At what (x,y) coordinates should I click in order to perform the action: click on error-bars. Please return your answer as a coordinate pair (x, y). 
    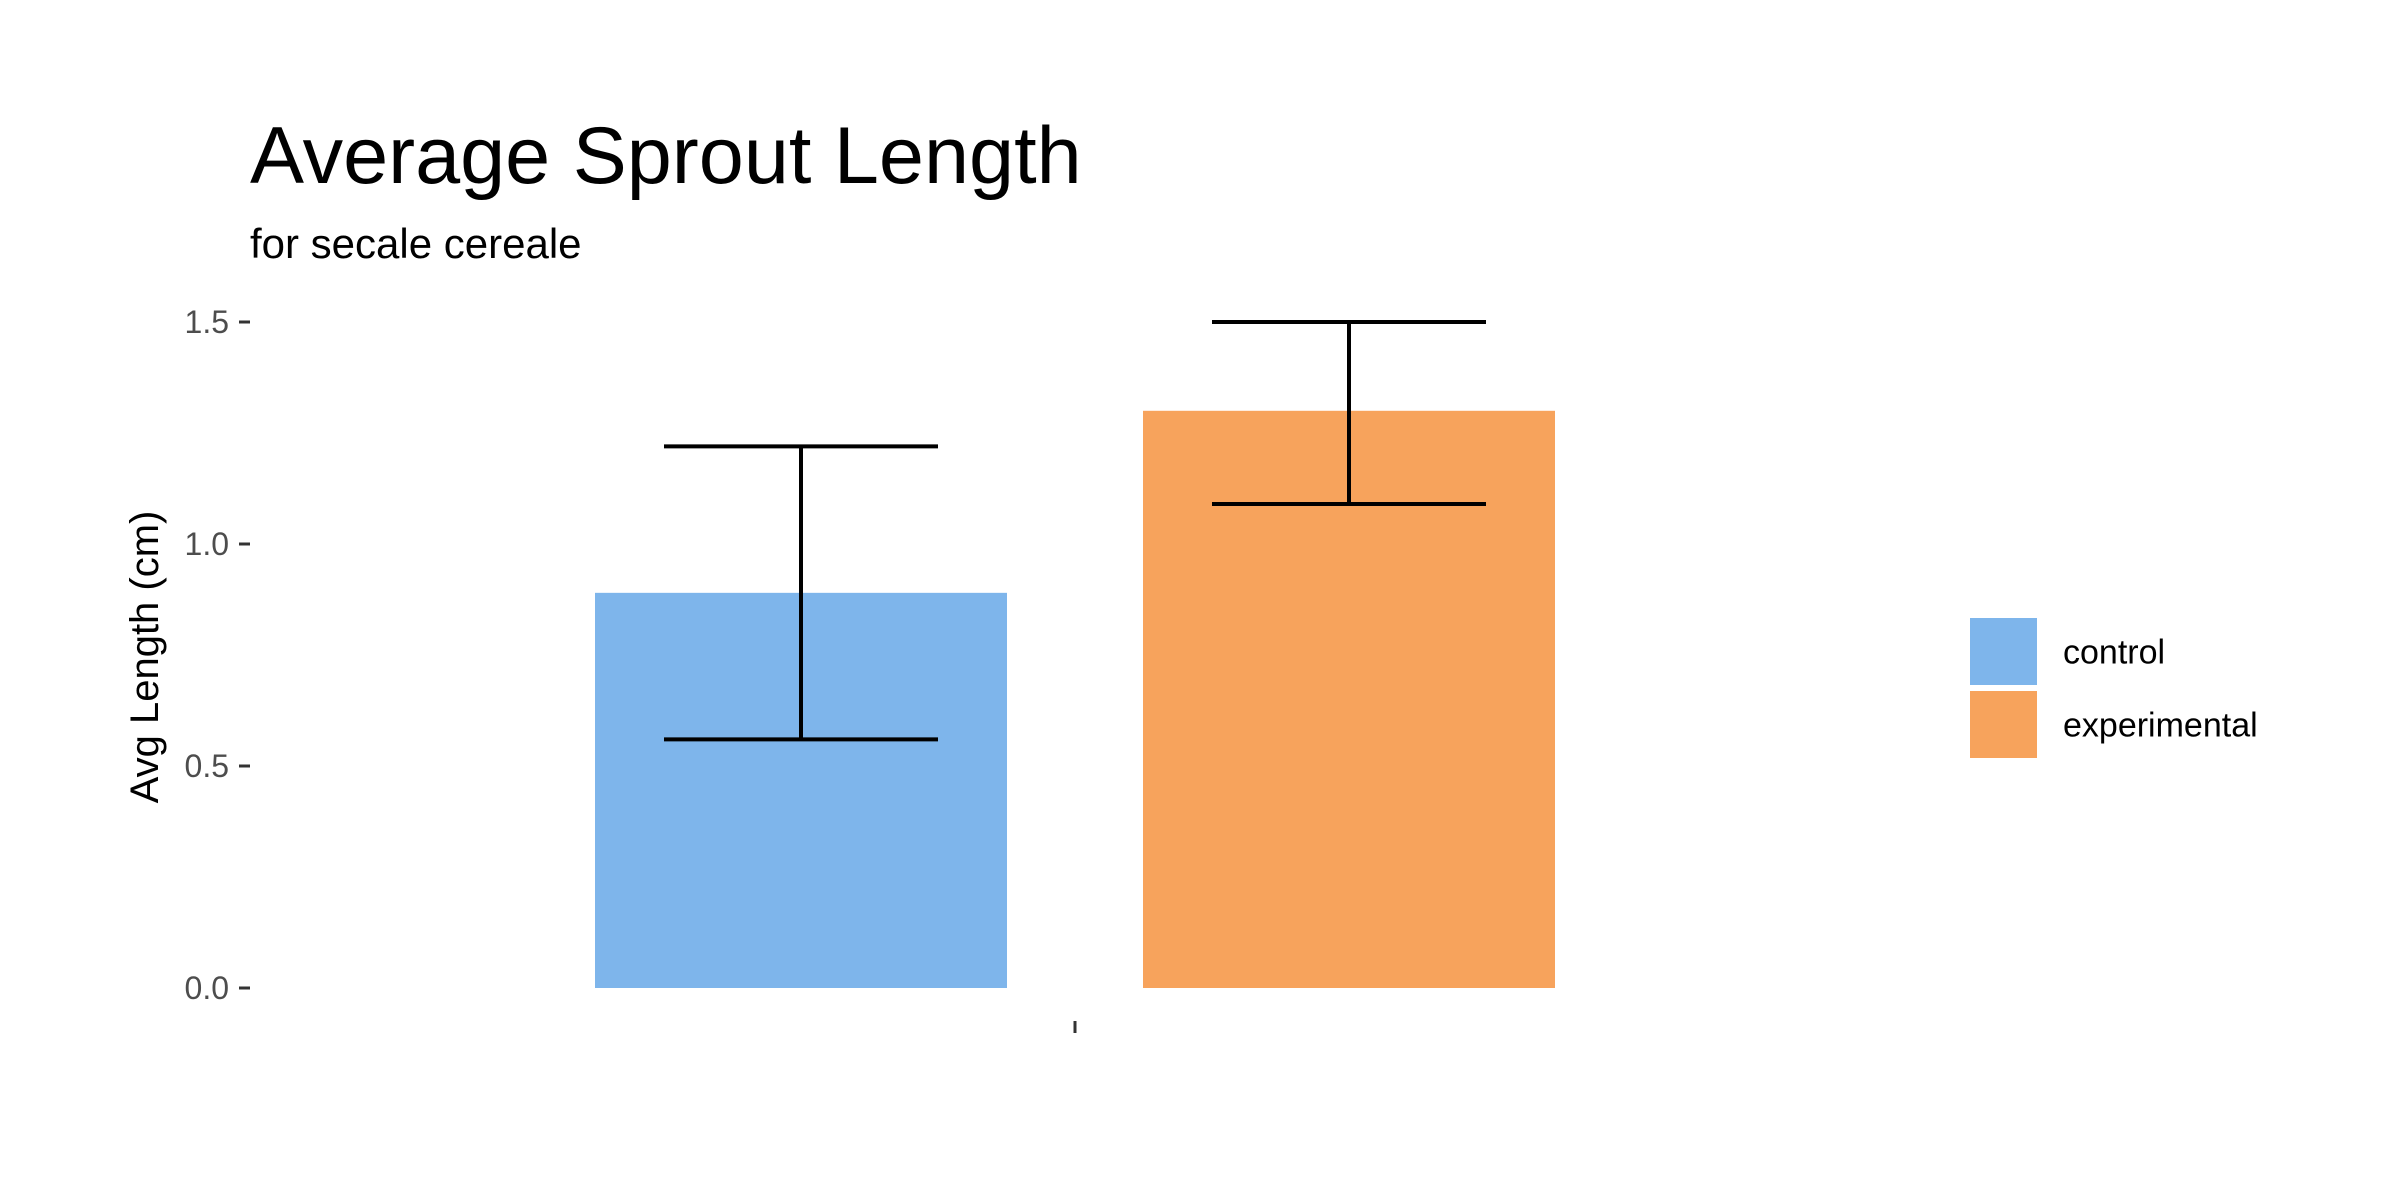
    Looking at the image, I should click on (1075, 531).